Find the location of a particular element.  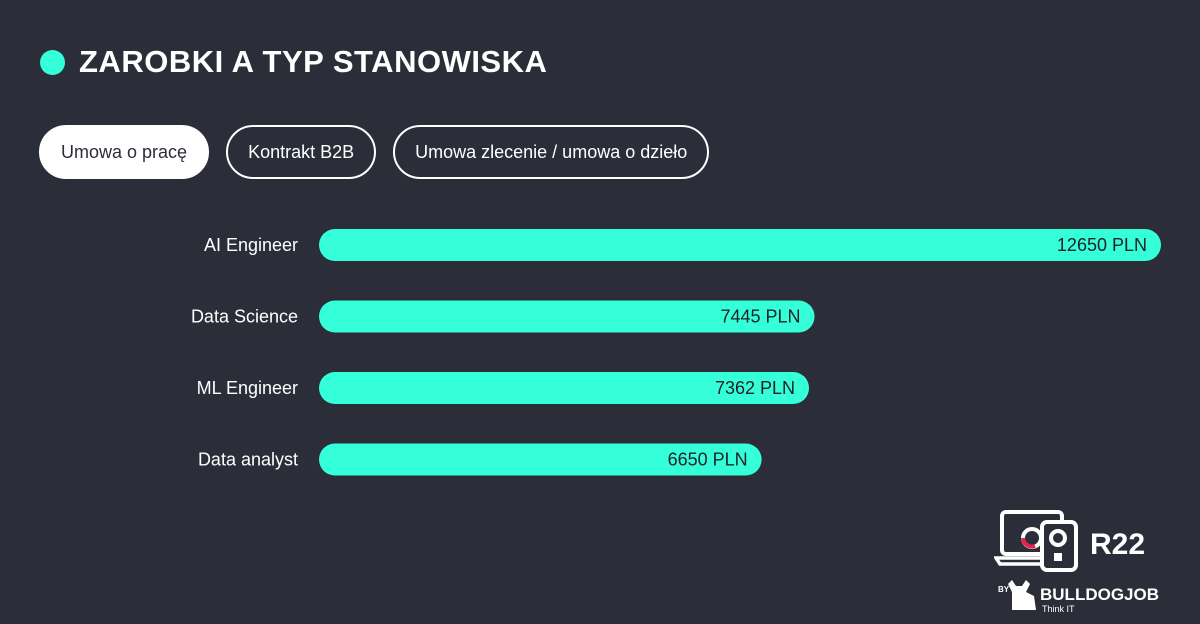

tab-umowa-zlecenie: Umowa zlecenie / umowa o dzieło is located at coordinates (551, 152).